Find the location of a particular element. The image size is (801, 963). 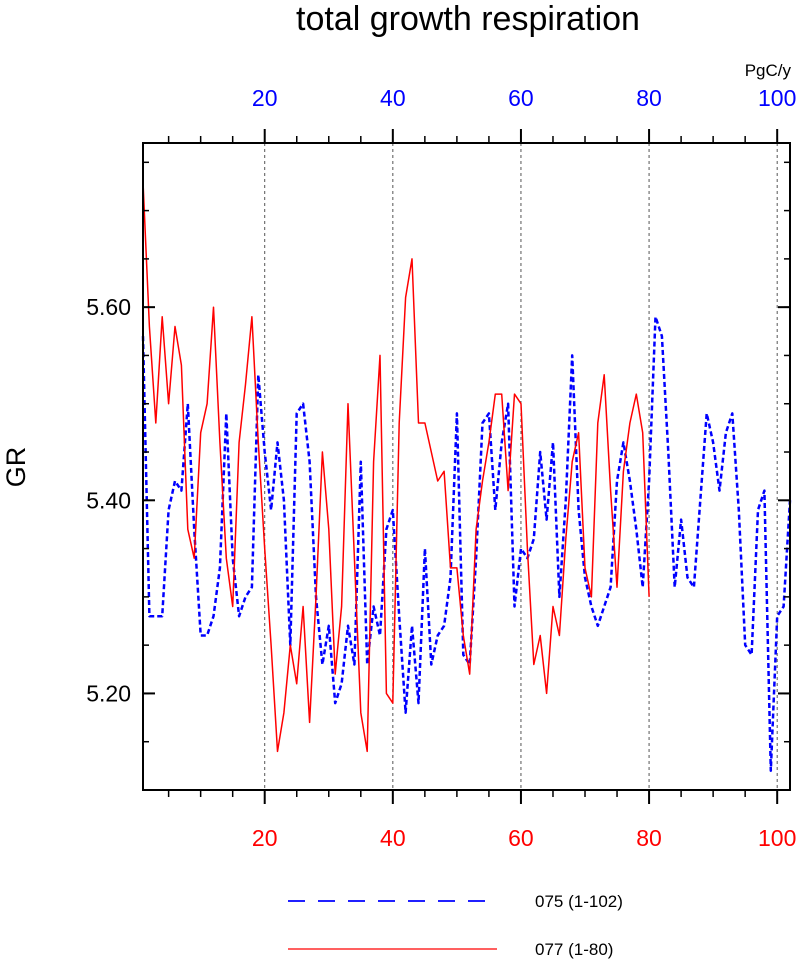

y-tick-label: 5.40 is located at coordinates (108, 500).